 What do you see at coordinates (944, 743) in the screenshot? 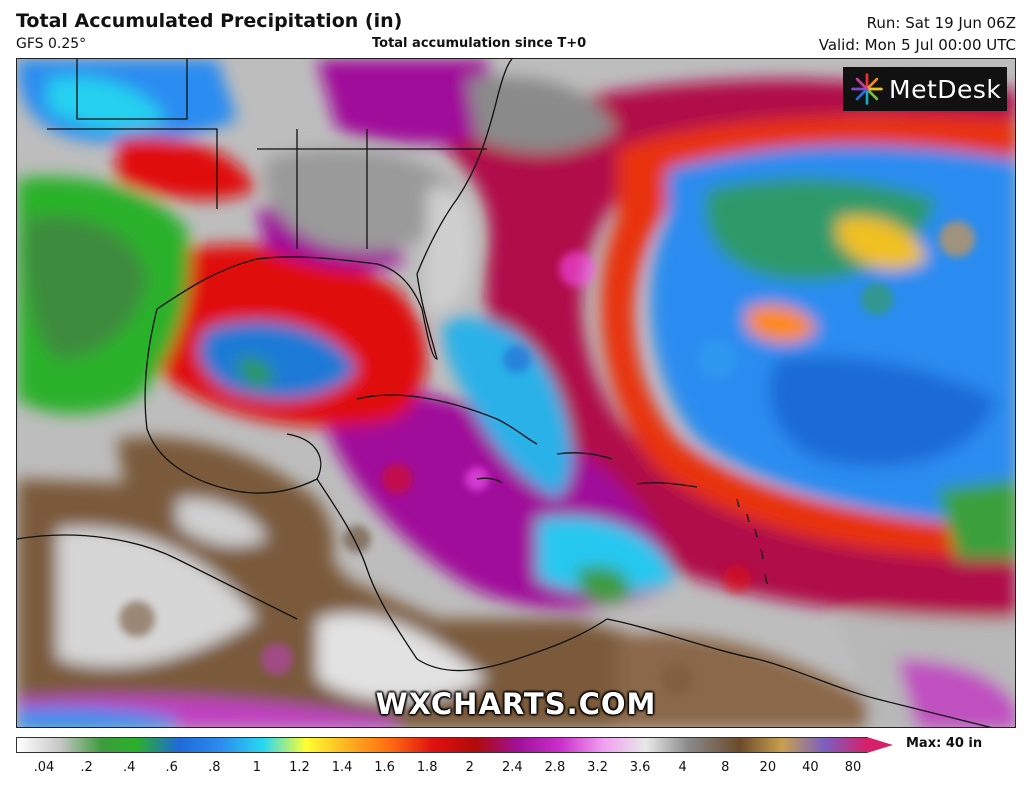
I see `colorbar-max-label: Max: 40 in` at bounding box center [944, 743].